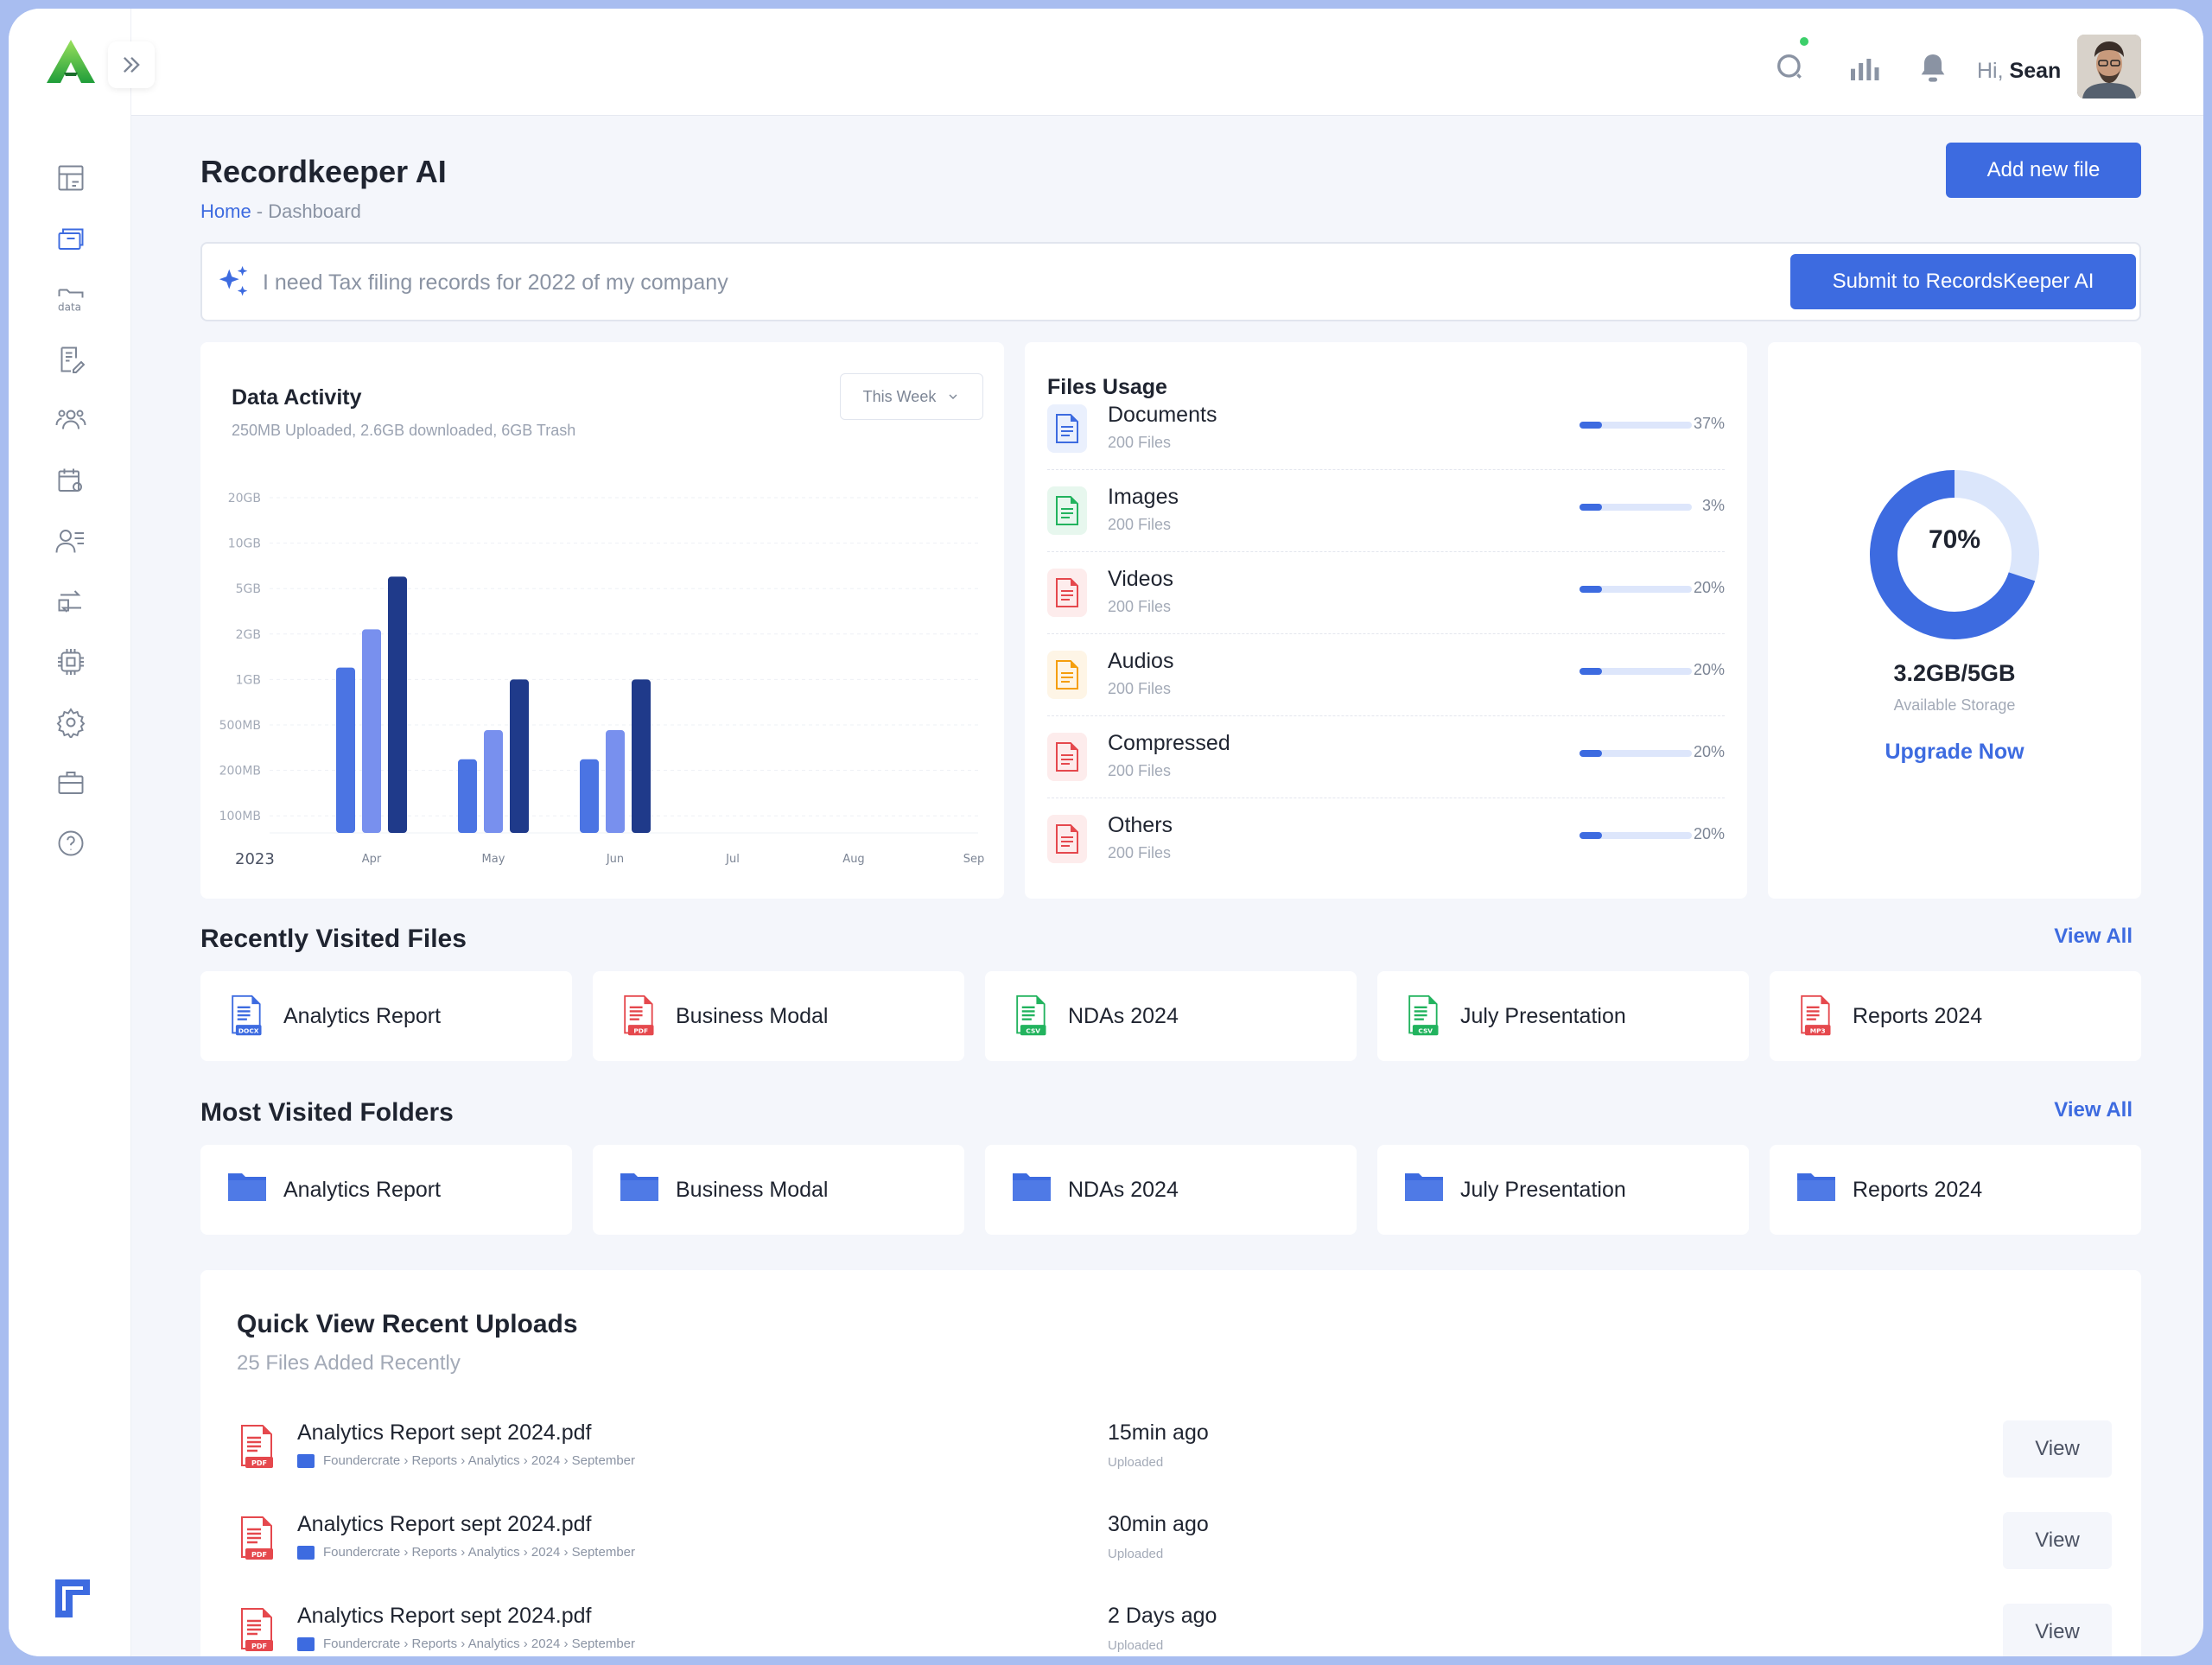  What do you see at coordinates (1386, 757) in the screenshot?
I see `file-usage-row: Compressed 200 Files 20%` at bounding box center [1386, 757].